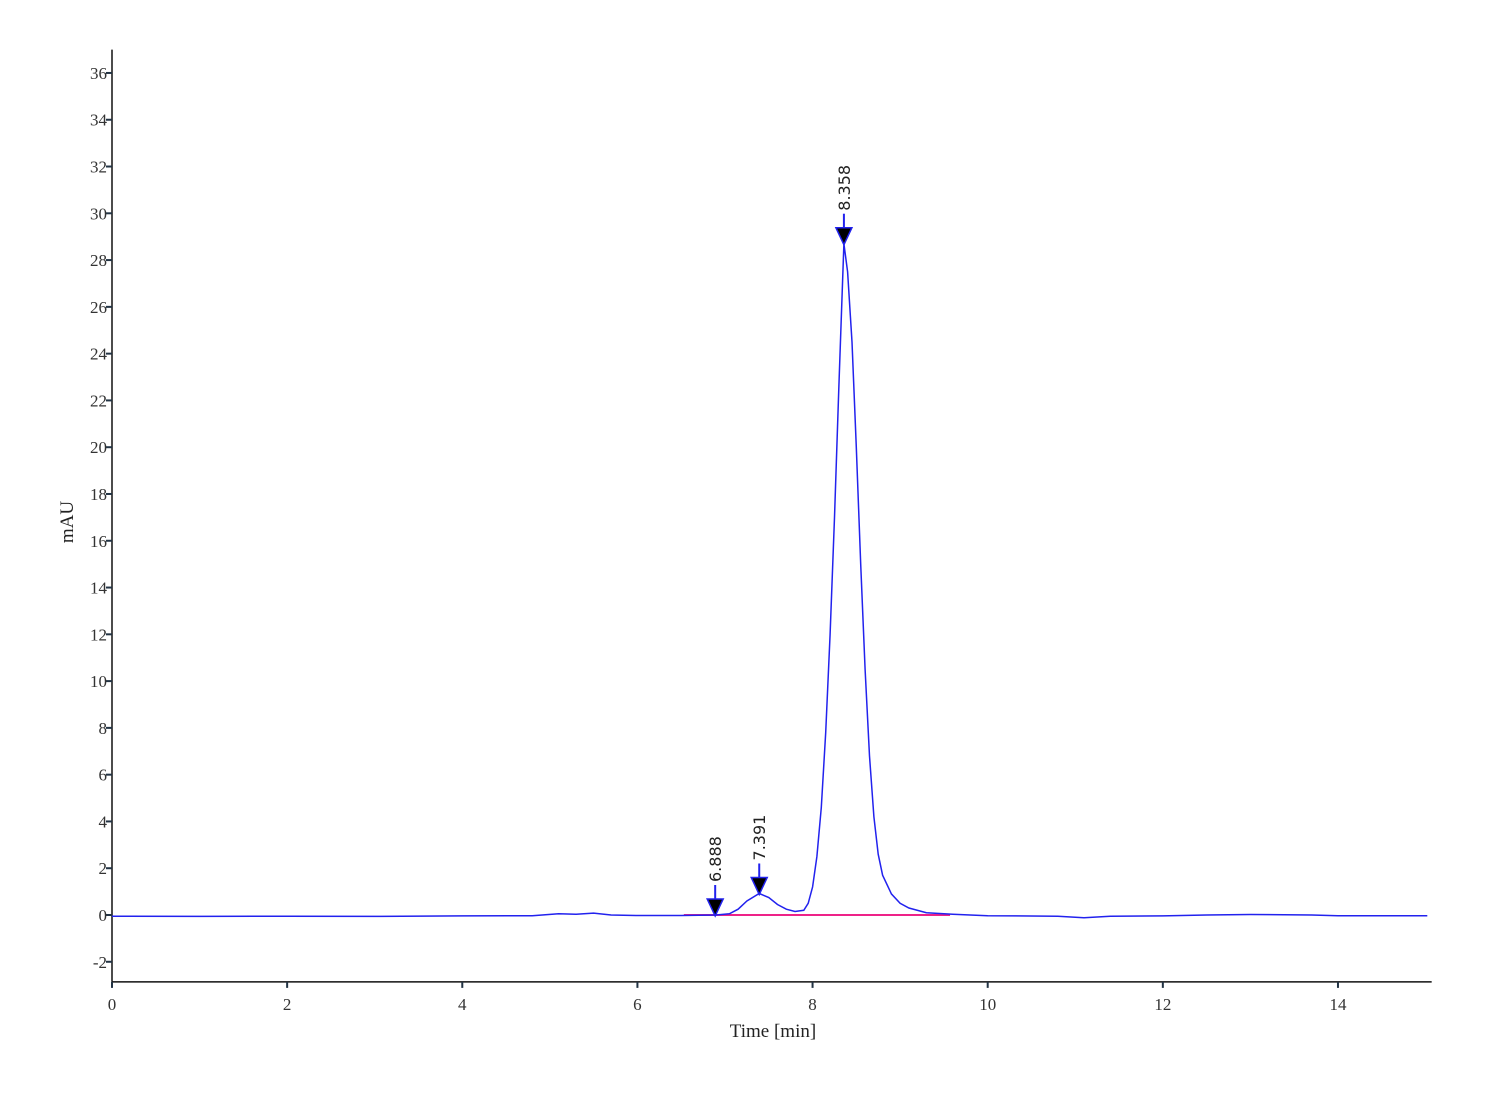 The image size is (1500, 1100). What do you see at coordinates (99, 120) in the screenshot?
I see `y-tick-label: 34` at bounding box center [99, 120].